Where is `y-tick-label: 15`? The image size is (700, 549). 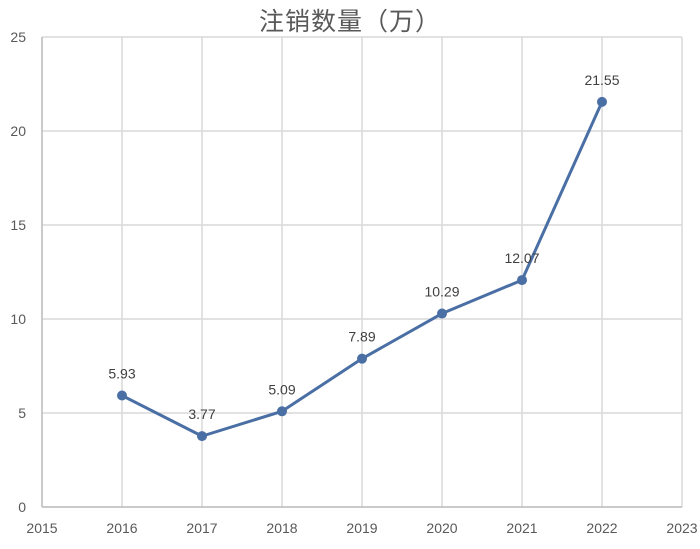 y-tick-label: 15 is located at coordinates (18, 225).